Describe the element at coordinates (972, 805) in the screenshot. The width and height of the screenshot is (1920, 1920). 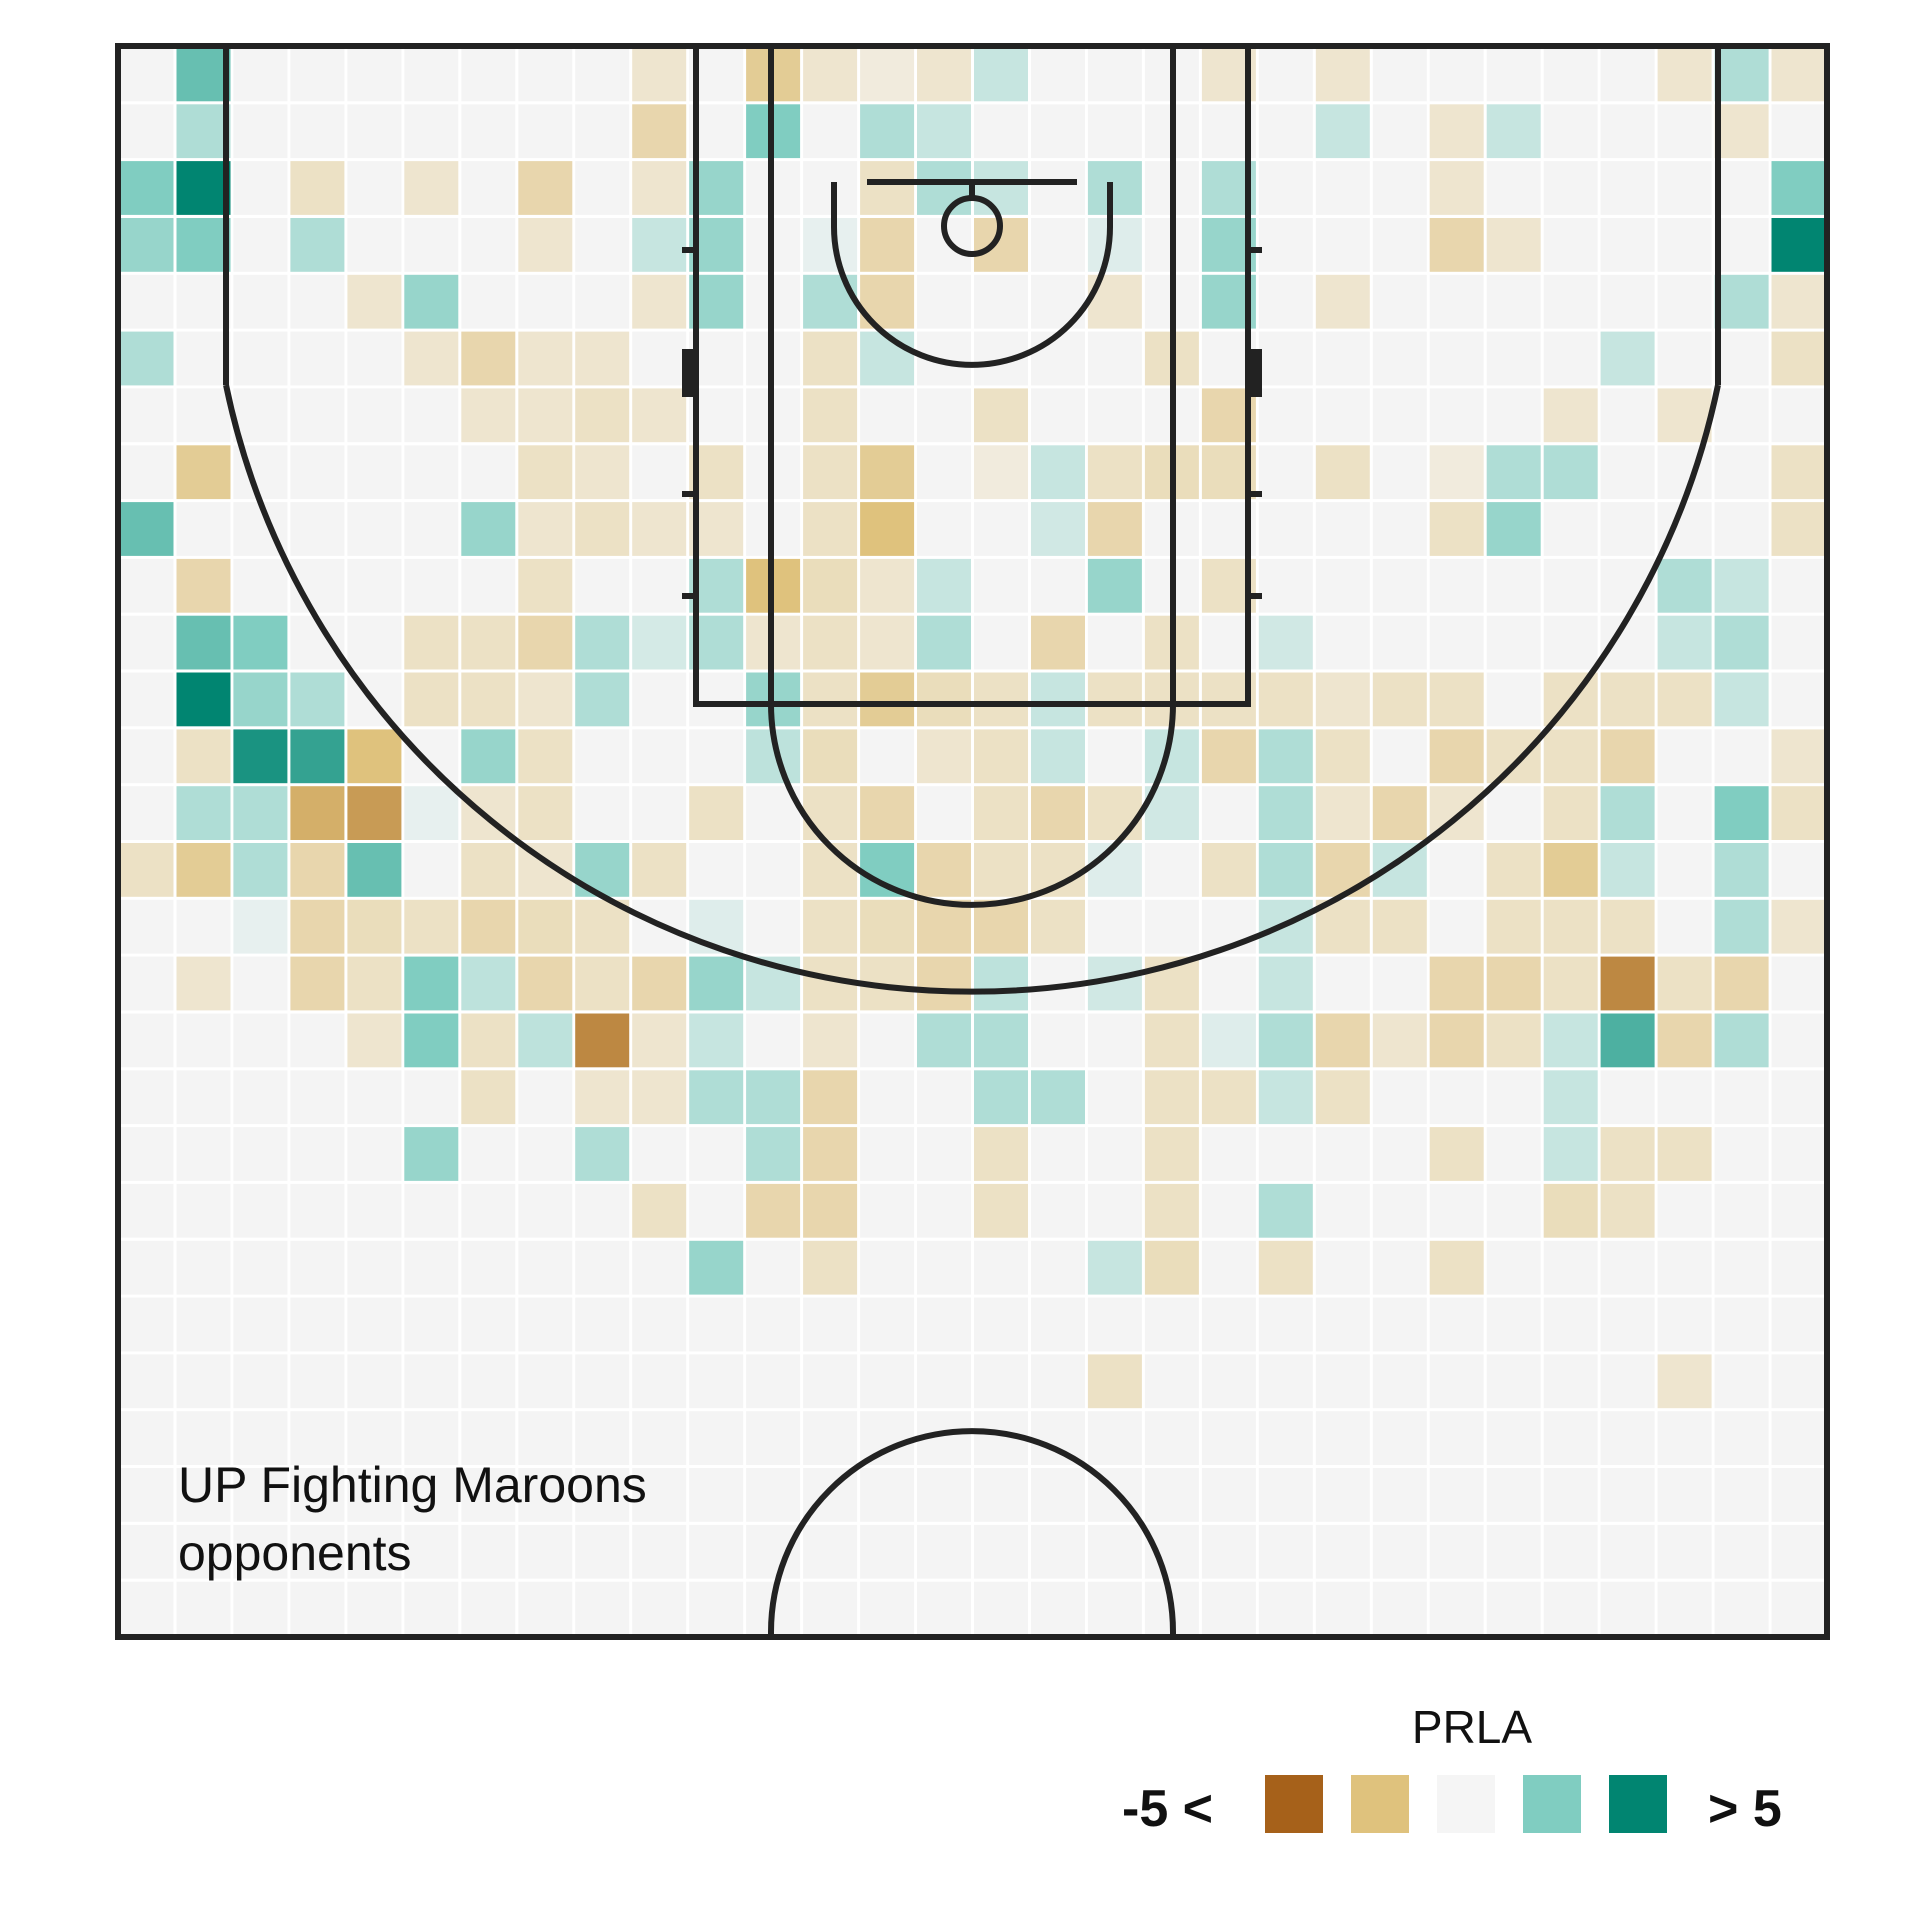
I see `free-throw-circle` at that location.